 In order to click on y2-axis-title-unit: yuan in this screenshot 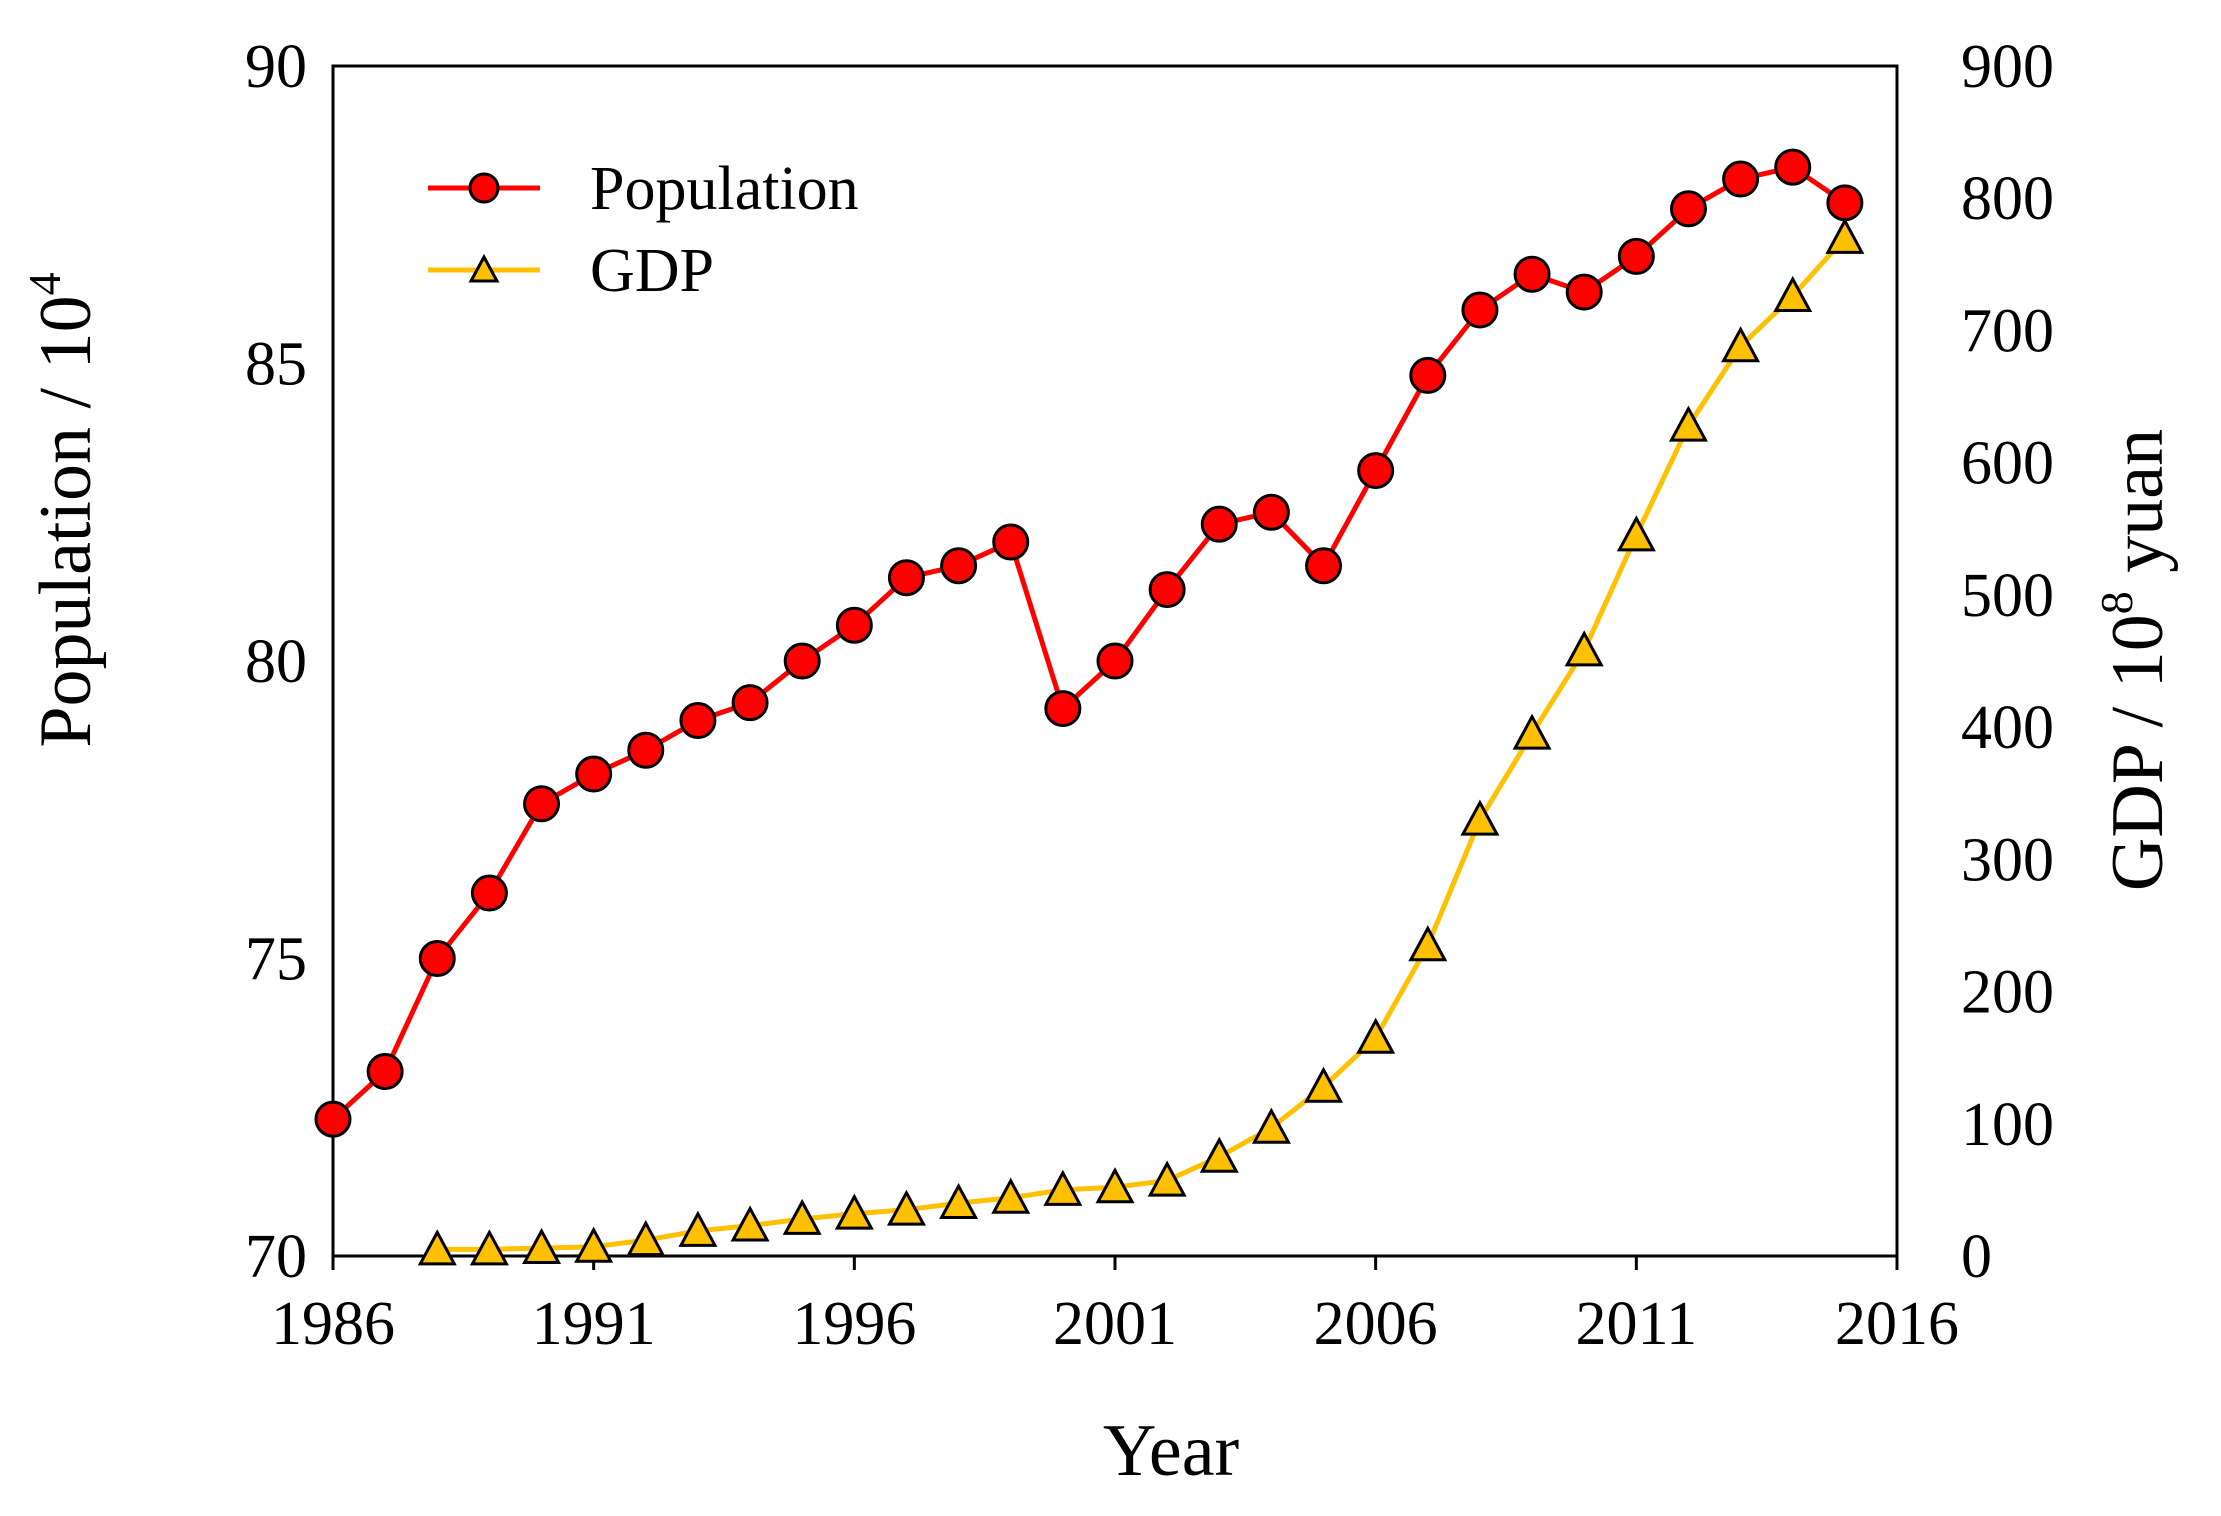, I will do `click(2138, 510)`.